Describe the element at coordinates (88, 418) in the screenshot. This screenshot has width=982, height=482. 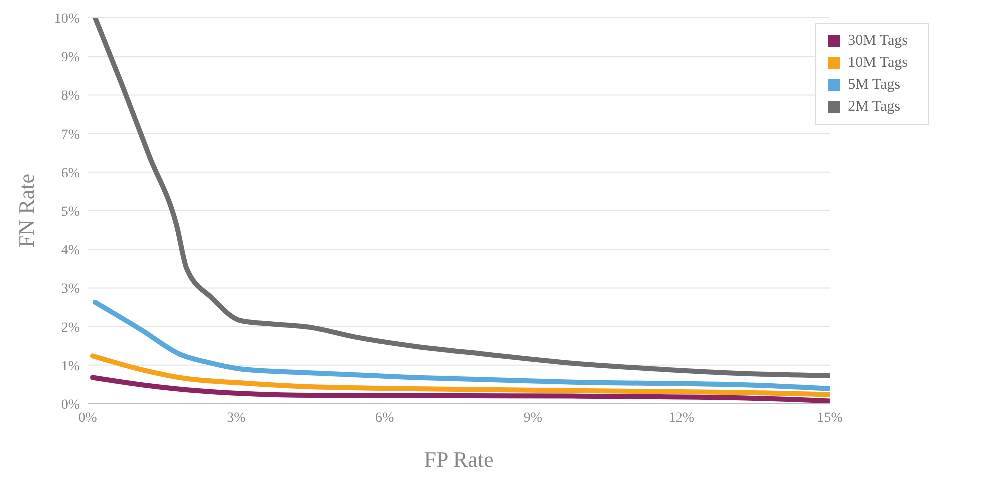
I see `x-tick-label: 0%` at that location.